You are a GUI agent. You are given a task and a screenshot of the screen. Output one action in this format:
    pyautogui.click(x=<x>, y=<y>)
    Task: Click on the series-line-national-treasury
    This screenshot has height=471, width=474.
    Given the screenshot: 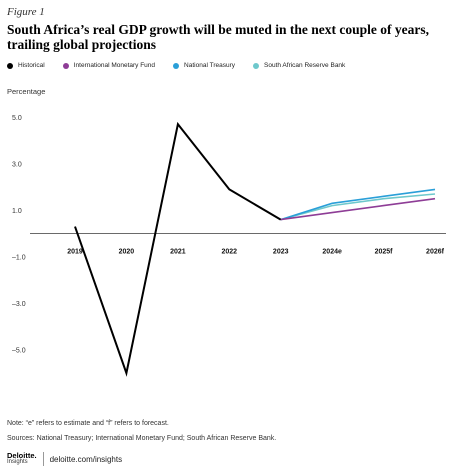 What is the action you would take?
    pyautogui.click(x=358, y=204)
    